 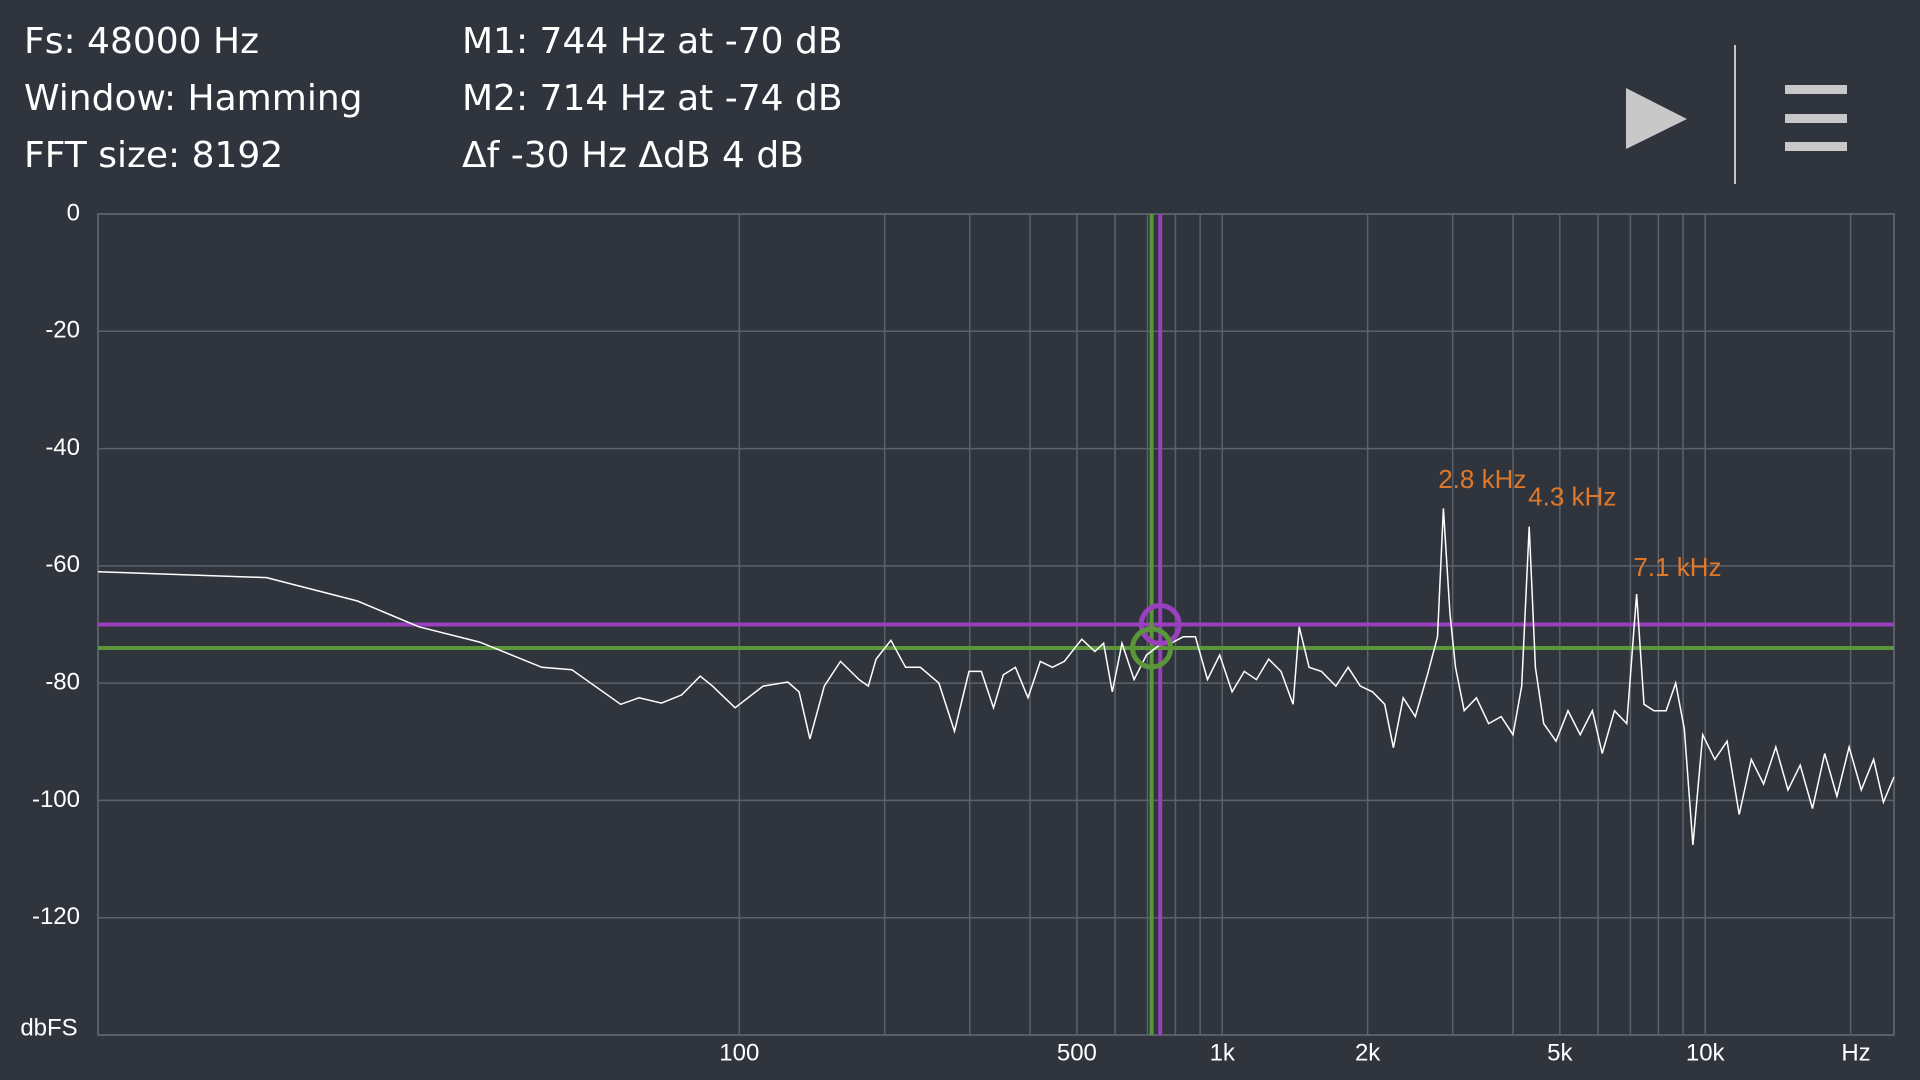 I want to click on y-tick-label: -40, so click(x=62, y=447).